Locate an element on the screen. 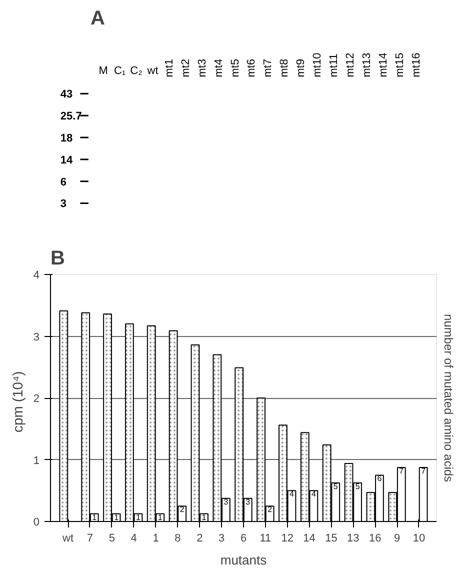 This screenshot has width=458, height=574. x-tick-label: 12 is located at coordinates (287, 538).